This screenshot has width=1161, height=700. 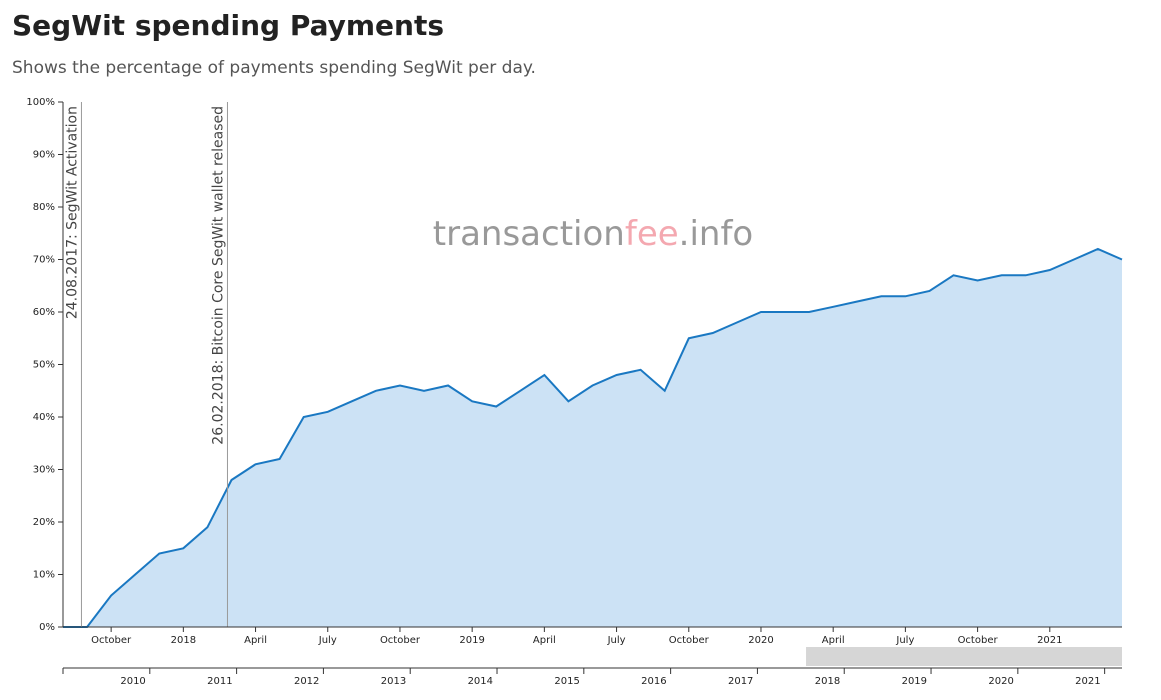 I want to click on navigator-tick-label: 2021, so click(x=1087, y=681).